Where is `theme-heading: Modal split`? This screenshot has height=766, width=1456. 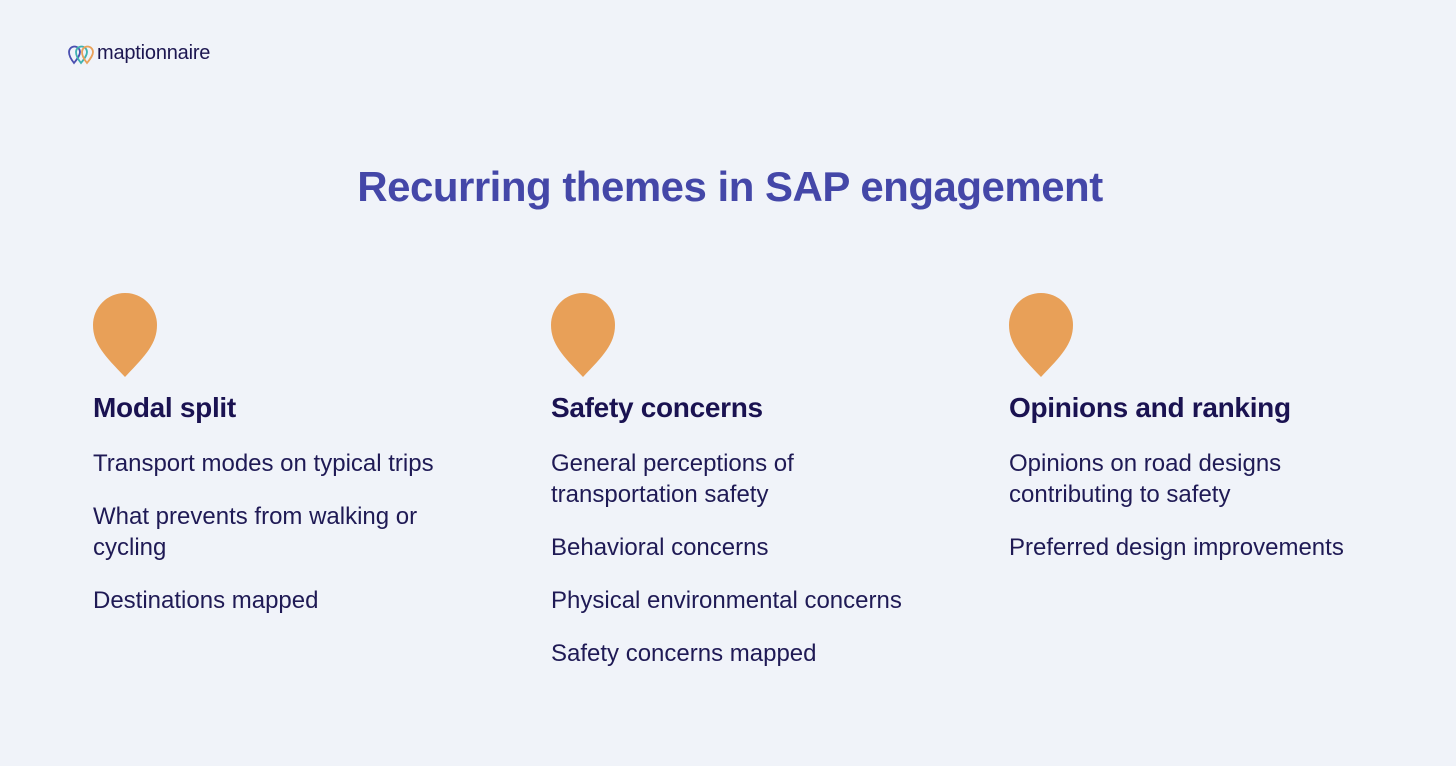
theme-heading: Modal split is located at coordinates (164, 407).